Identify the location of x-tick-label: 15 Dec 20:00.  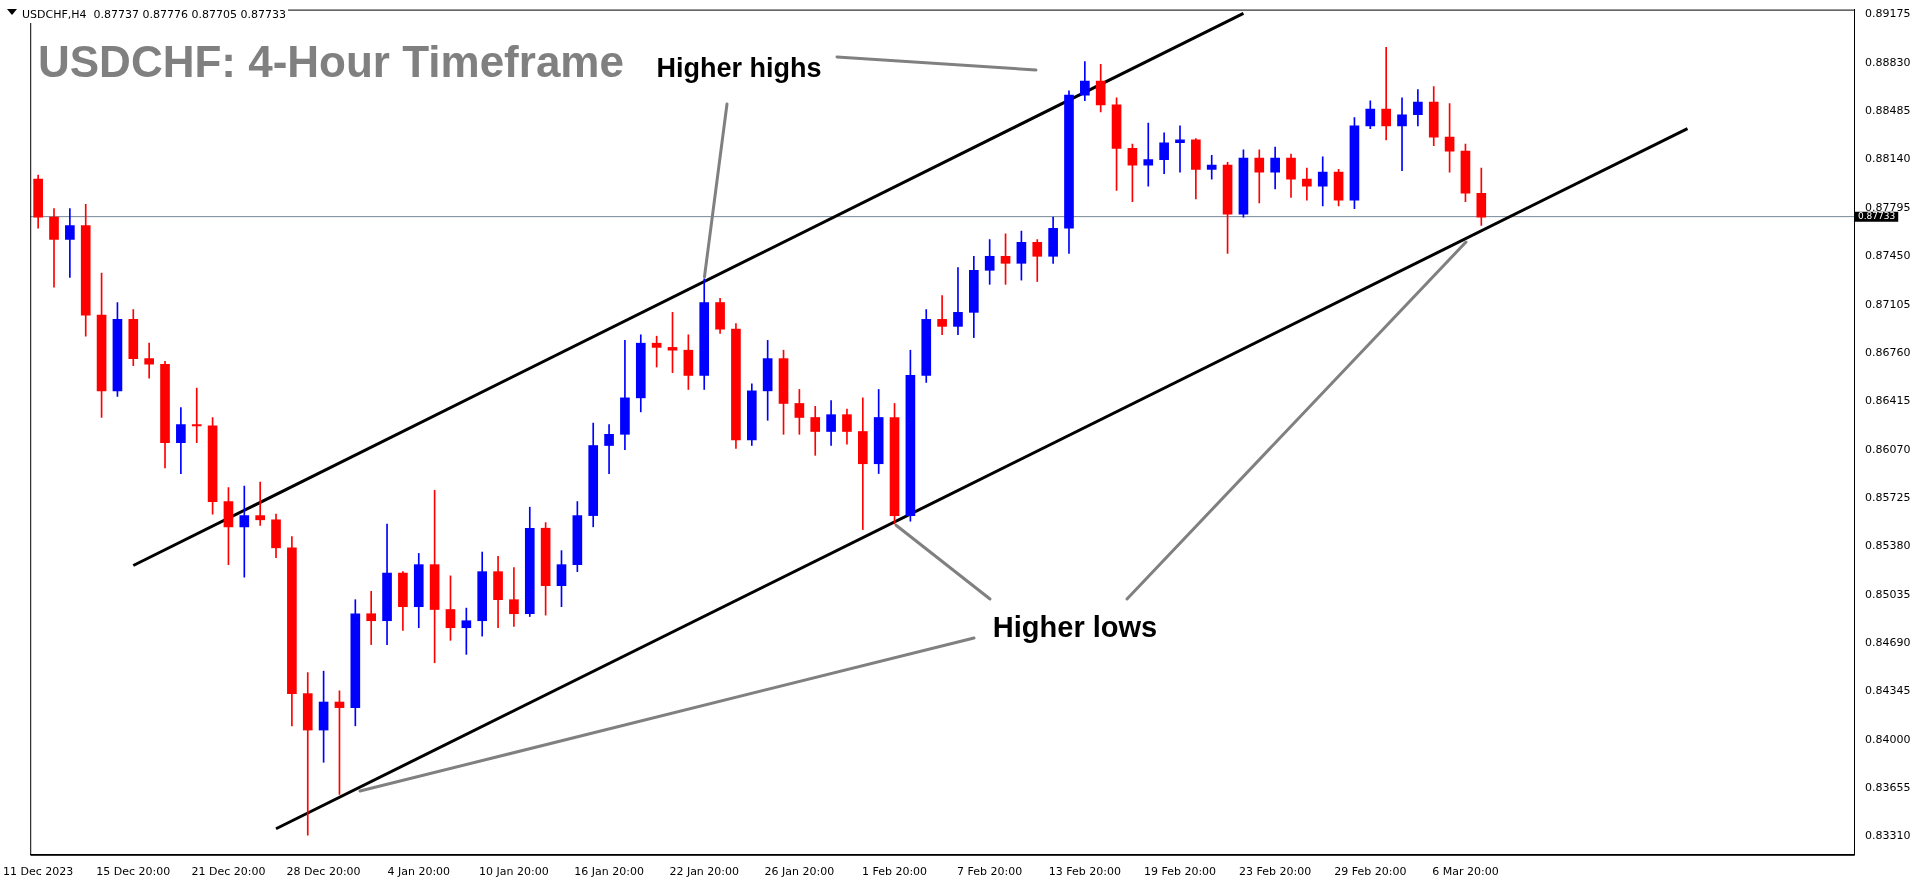
(133, 872).